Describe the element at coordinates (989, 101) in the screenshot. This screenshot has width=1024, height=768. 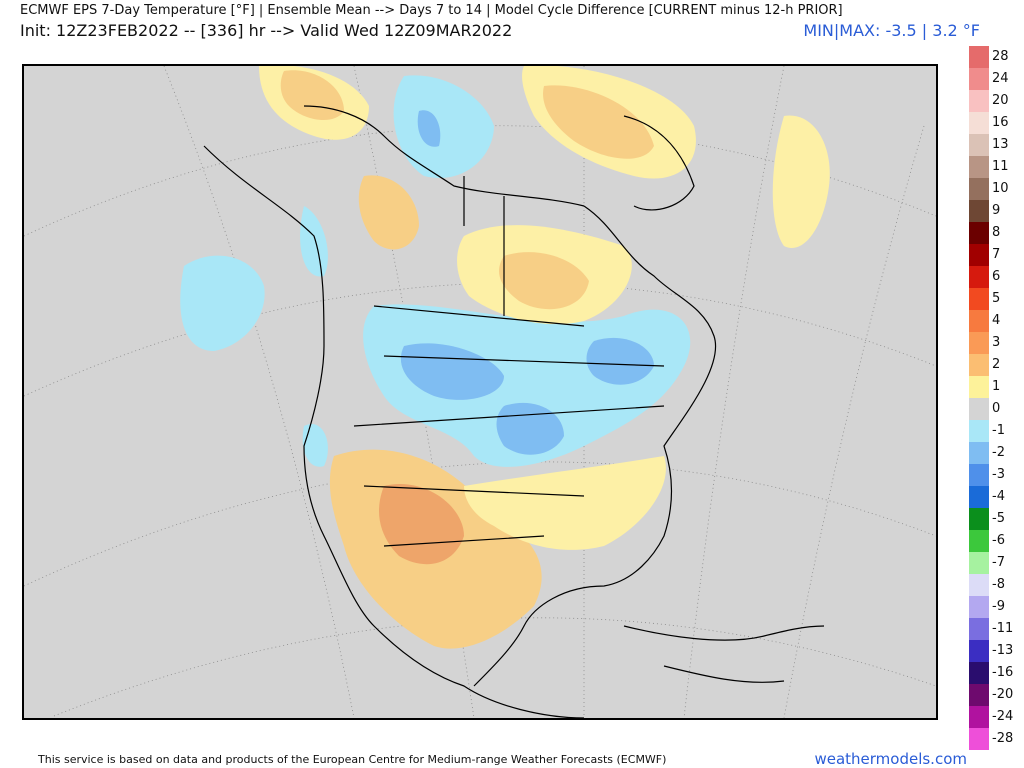
I see `legend-swatch: 20` at that location.